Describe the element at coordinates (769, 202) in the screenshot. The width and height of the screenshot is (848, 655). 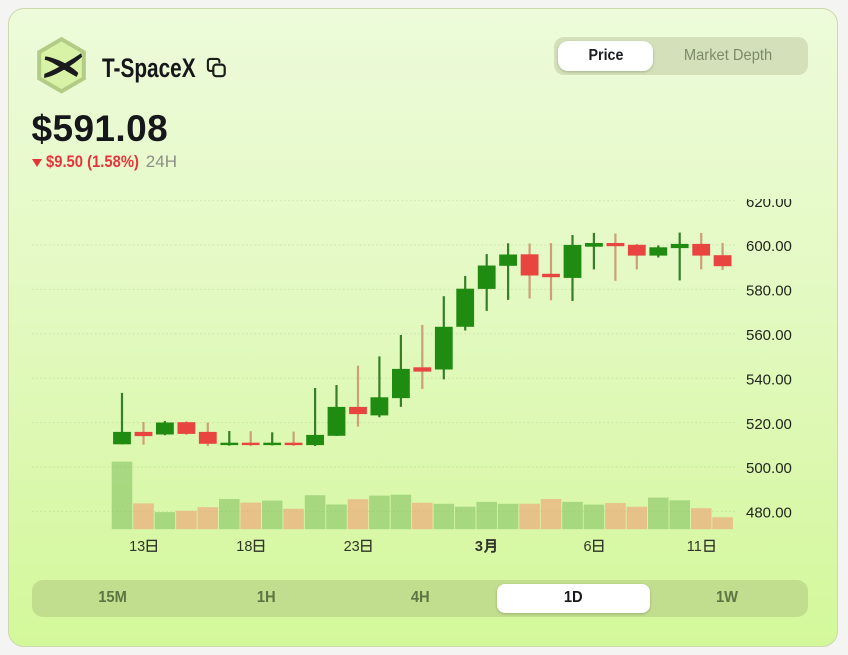
I see `svg-text: 620.00` at that location.